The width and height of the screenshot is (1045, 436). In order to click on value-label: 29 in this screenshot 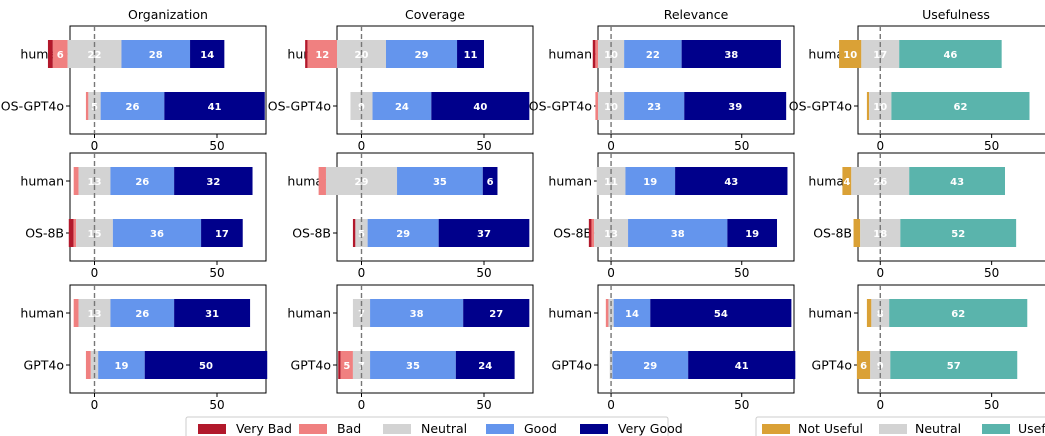, I will do `click(422, 55)`.